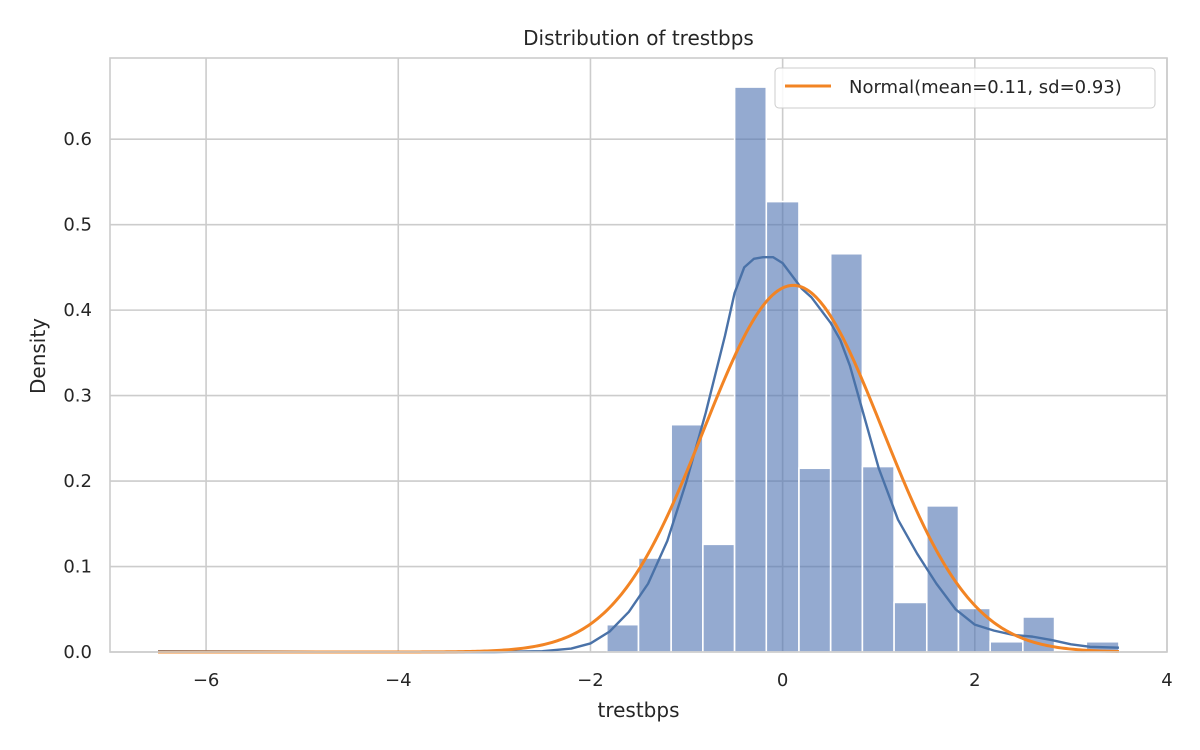 This screenshot has width=1200, height=750. Describe the element at coordinates (638, 710) in the screenshot. I see `x-axis-label: trestbps` at that location.